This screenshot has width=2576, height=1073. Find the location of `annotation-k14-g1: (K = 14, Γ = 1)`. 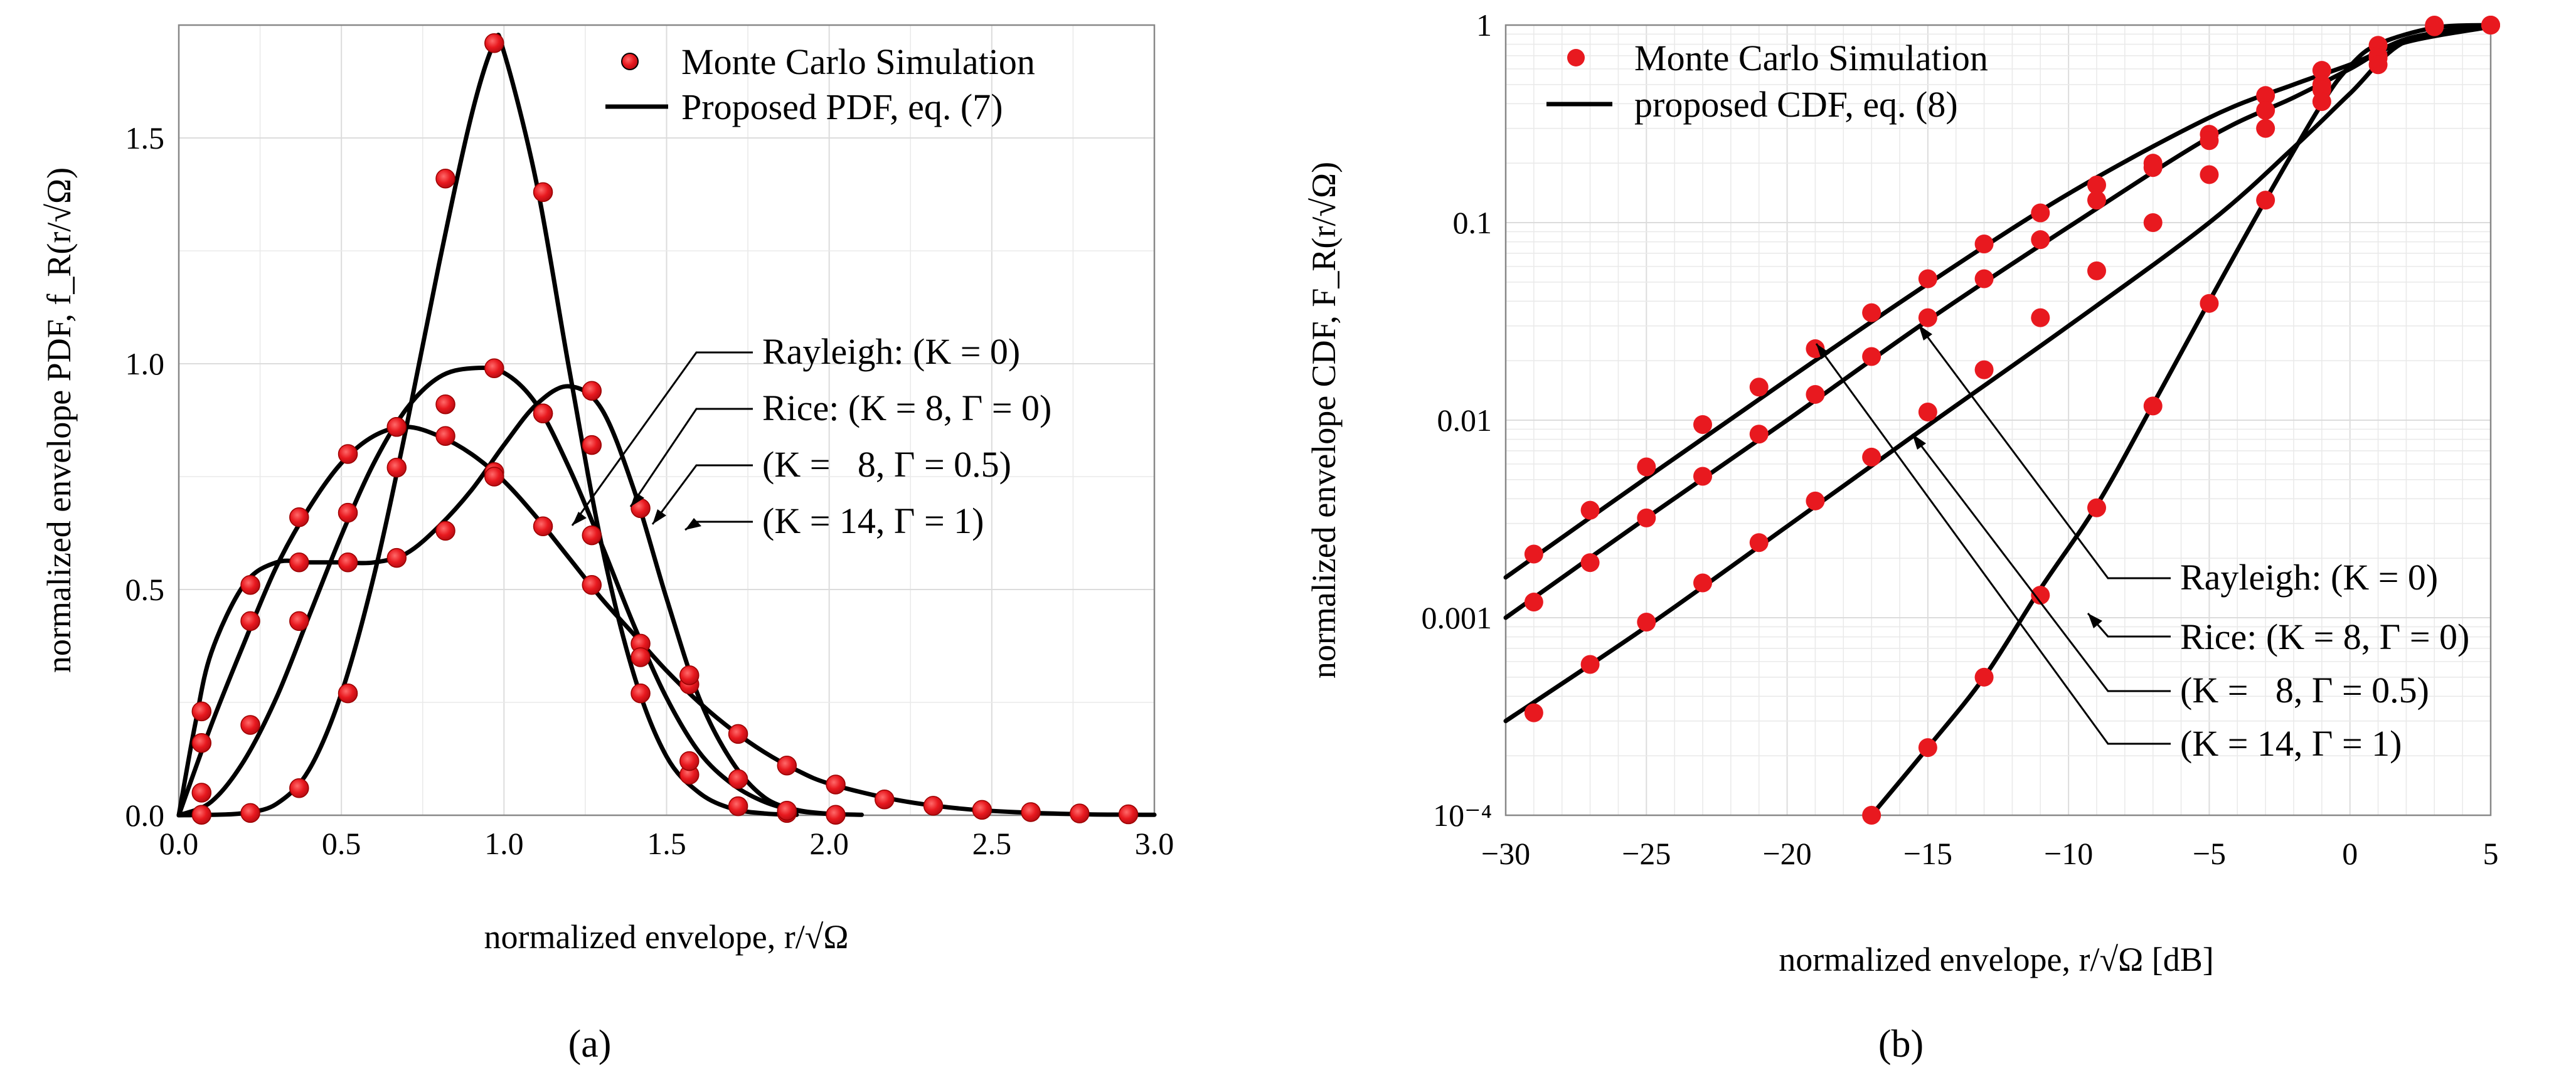

annotation-k14-g1: (K = 14, Γ = 1) is located at coordinates (2291, 743).